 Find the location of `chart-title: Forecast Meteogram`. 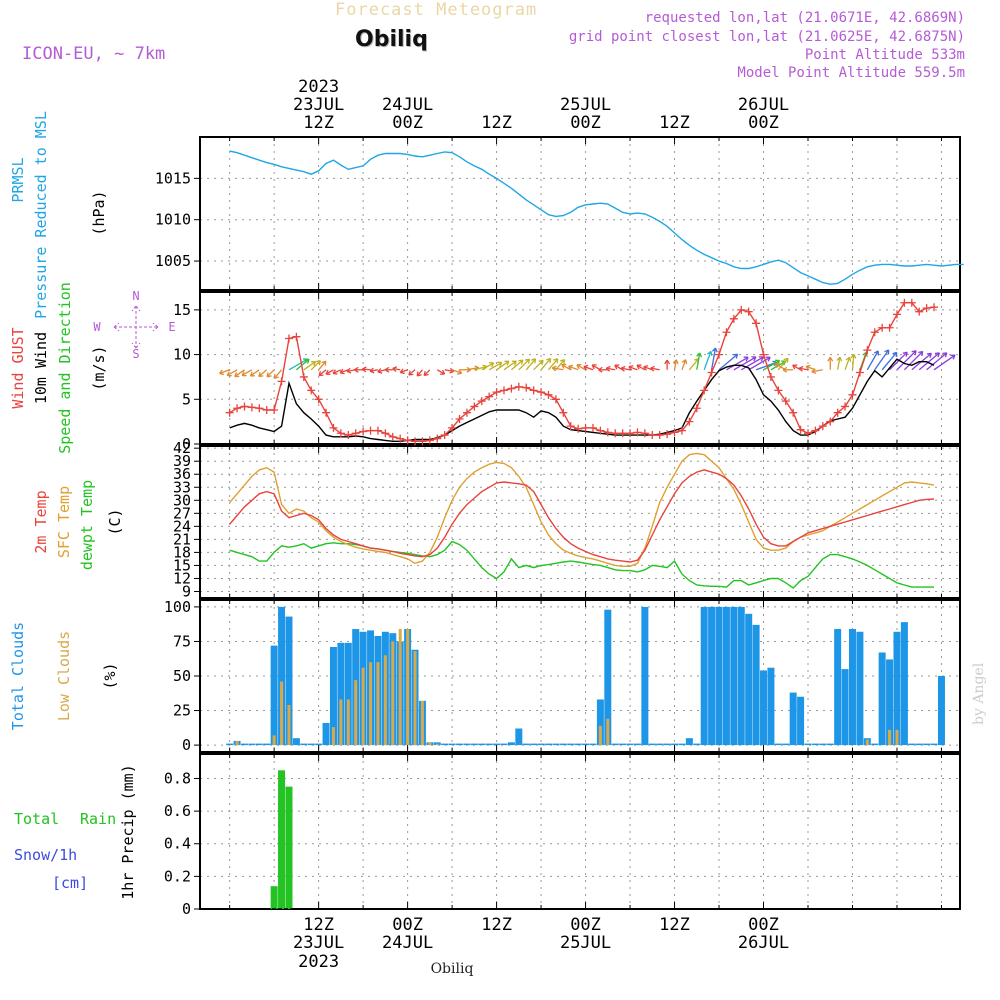

chart-title: Forecast Meteogram is located at coordinates (436, 10).